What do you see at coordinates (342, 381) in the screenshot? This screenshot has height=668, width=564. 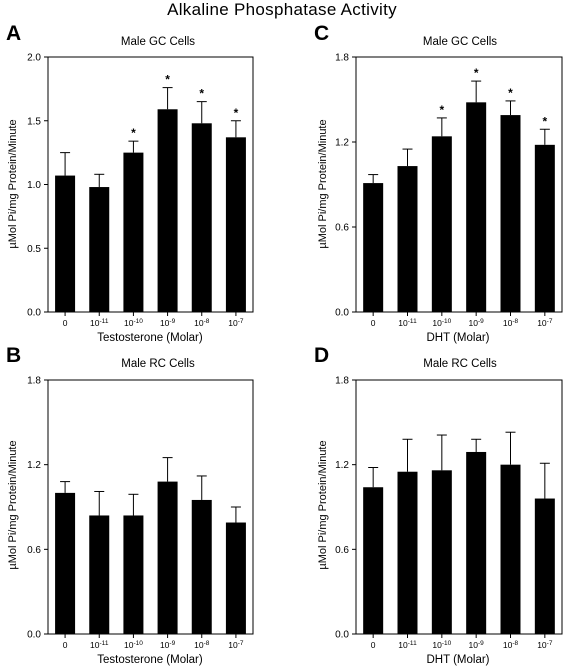 I see `panel-d-ytick-label: 1.8` at bounding box center [342, 381].